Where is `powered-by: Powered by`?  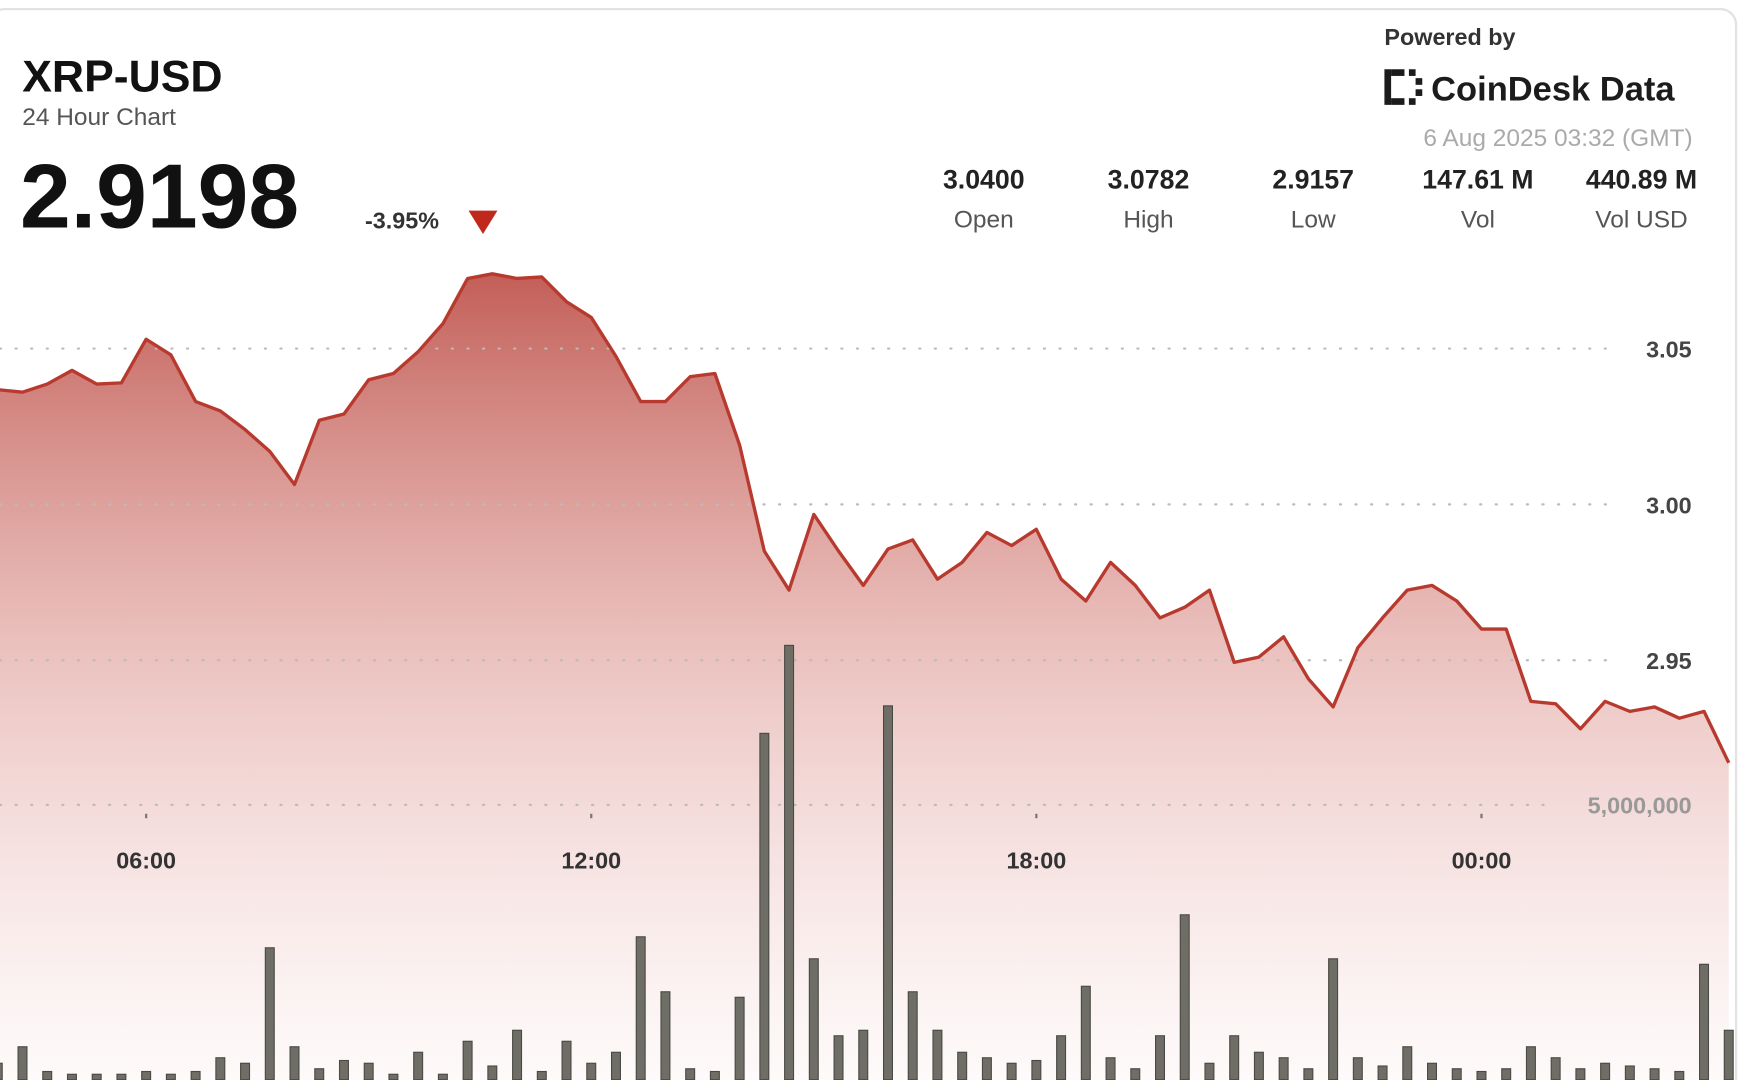
powered-by: Powered by is located at coordinates (1449, 37).